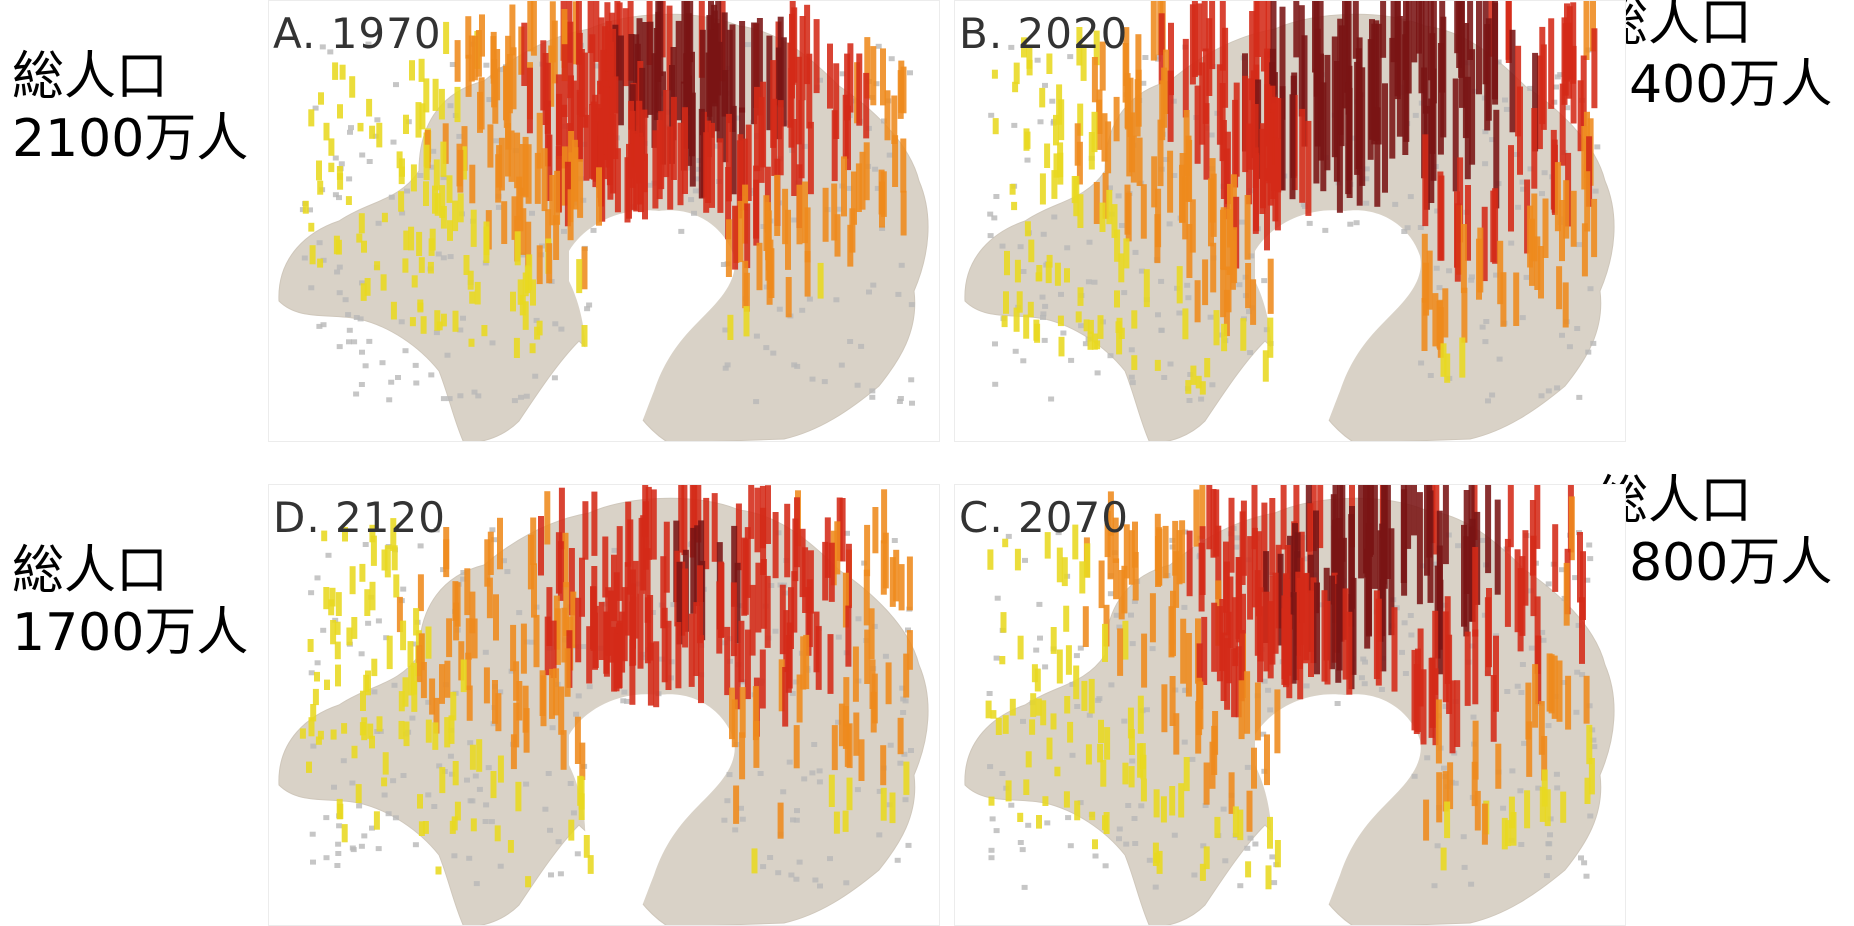  Describe the element at coordinates (359, 517) in the screenshot. I see `panel-title: D. 2120` at that location.